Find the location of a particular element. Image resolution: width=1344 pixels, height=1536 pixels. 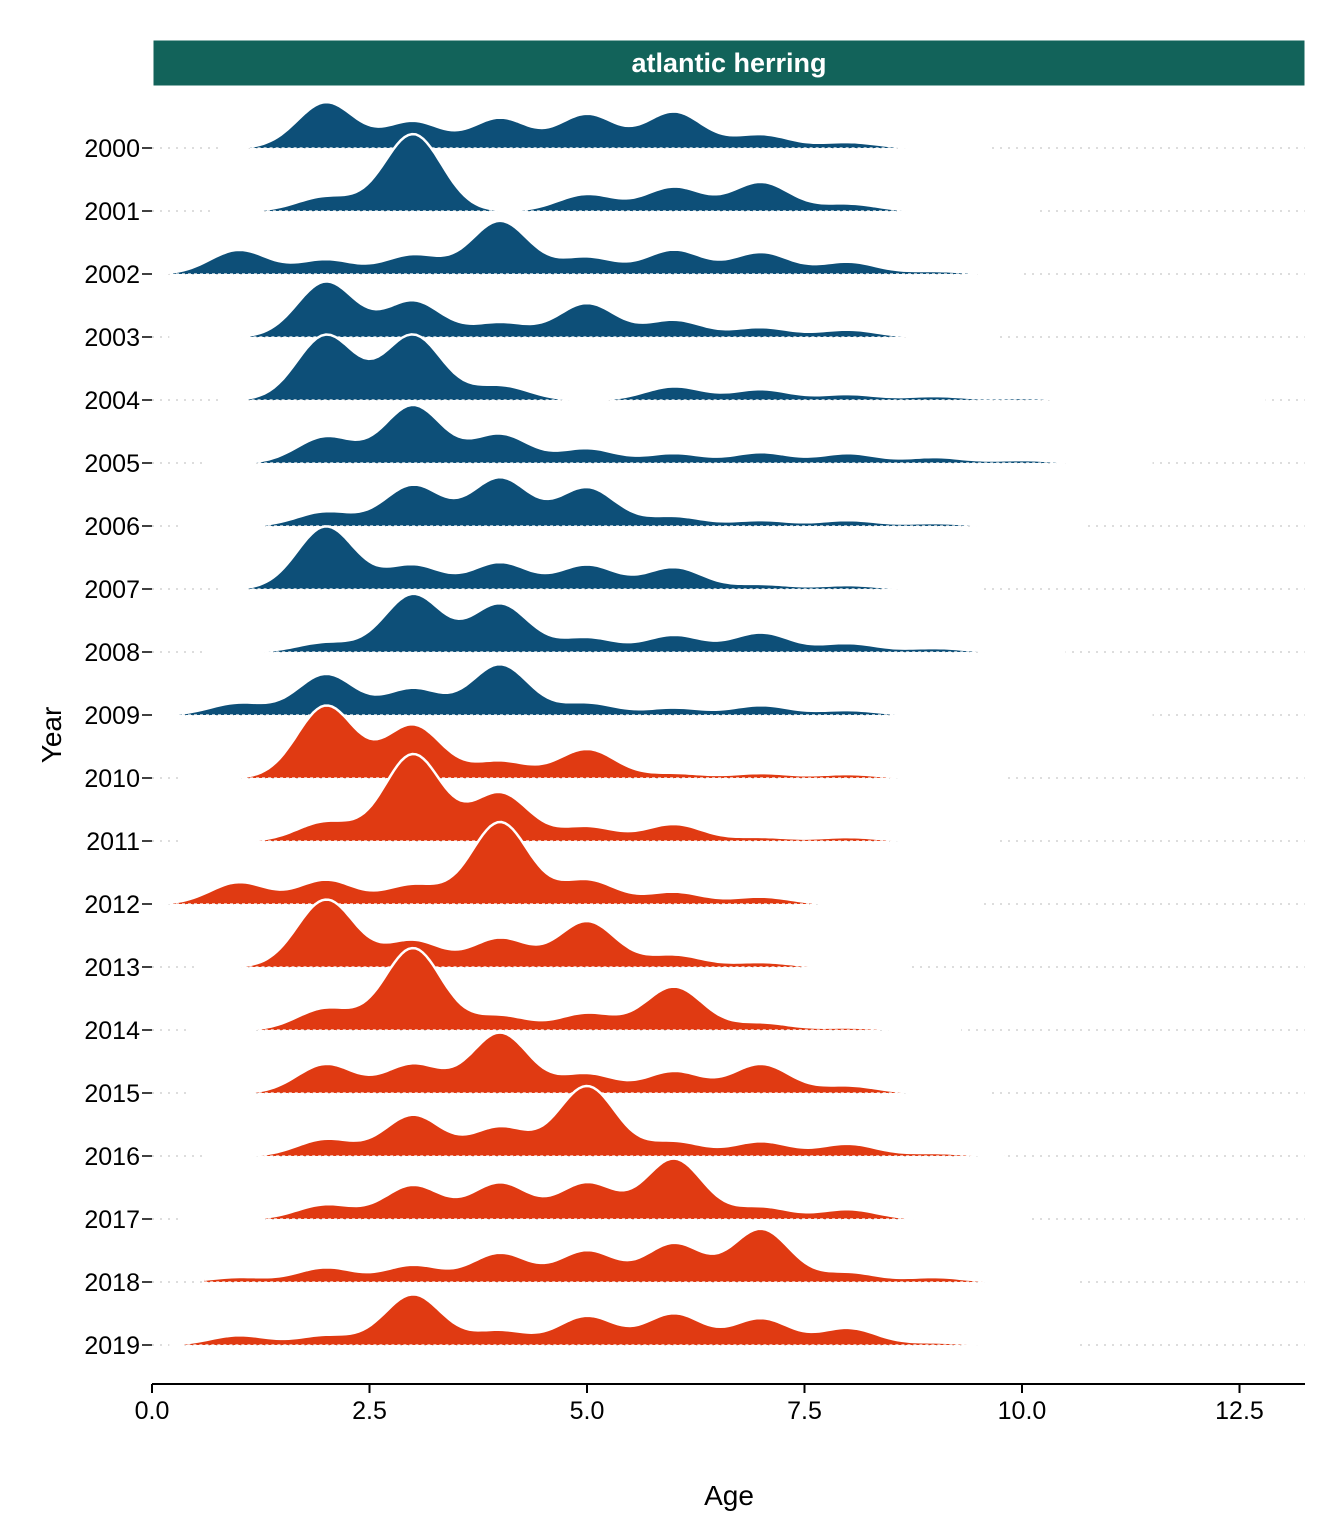

y-tick-label-2005: 2005 is located at coordinates (112, 464).